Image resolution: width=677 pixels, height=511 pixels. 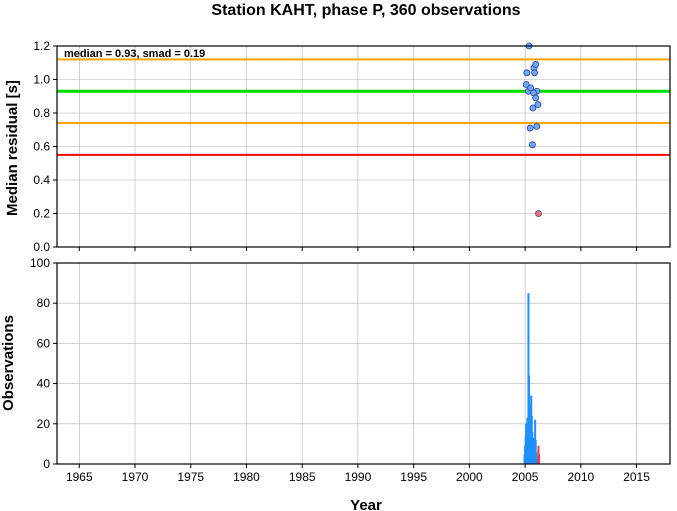 I want to click on residual-y-axis-label: Median residual [s], so click(x=12, y=148).